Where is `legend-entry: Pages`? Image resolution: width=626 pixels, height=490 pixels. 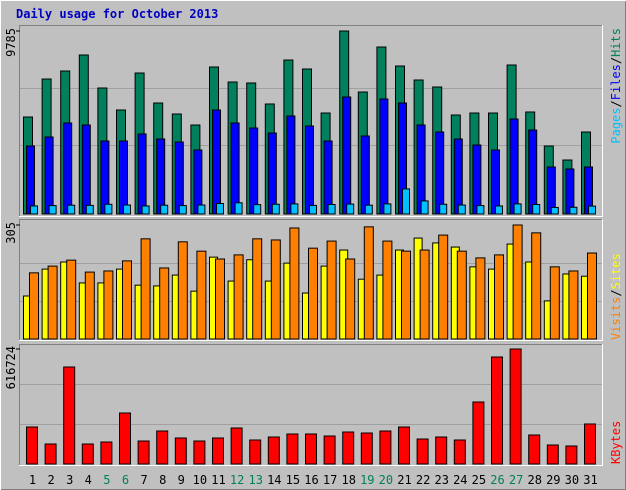 legend-entry: Pages is located at coordinates (616, 126).